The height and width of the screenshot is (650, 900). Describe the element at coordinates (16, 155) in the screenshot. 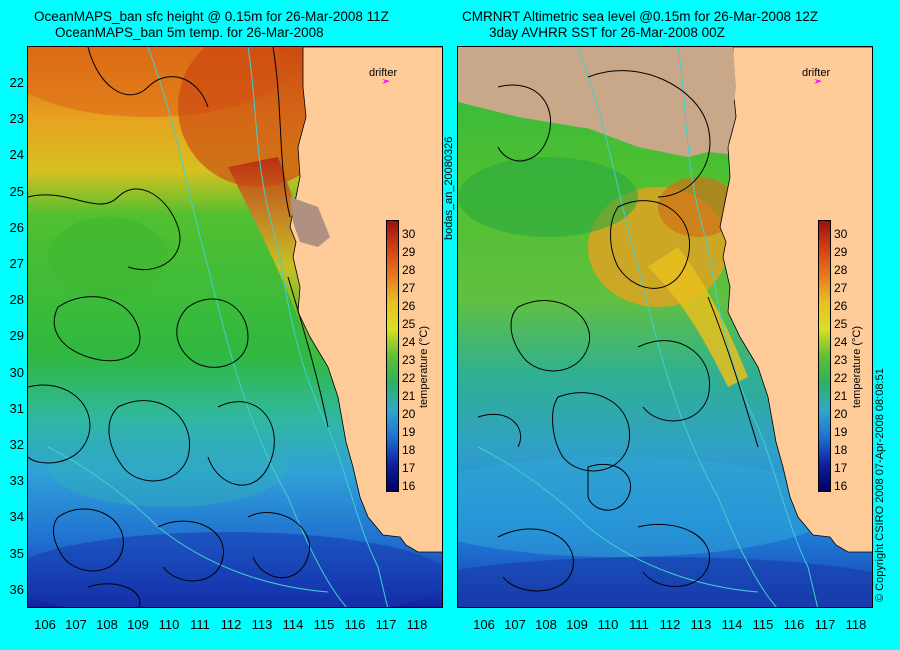

I see `latitude-label: 24` at that location.